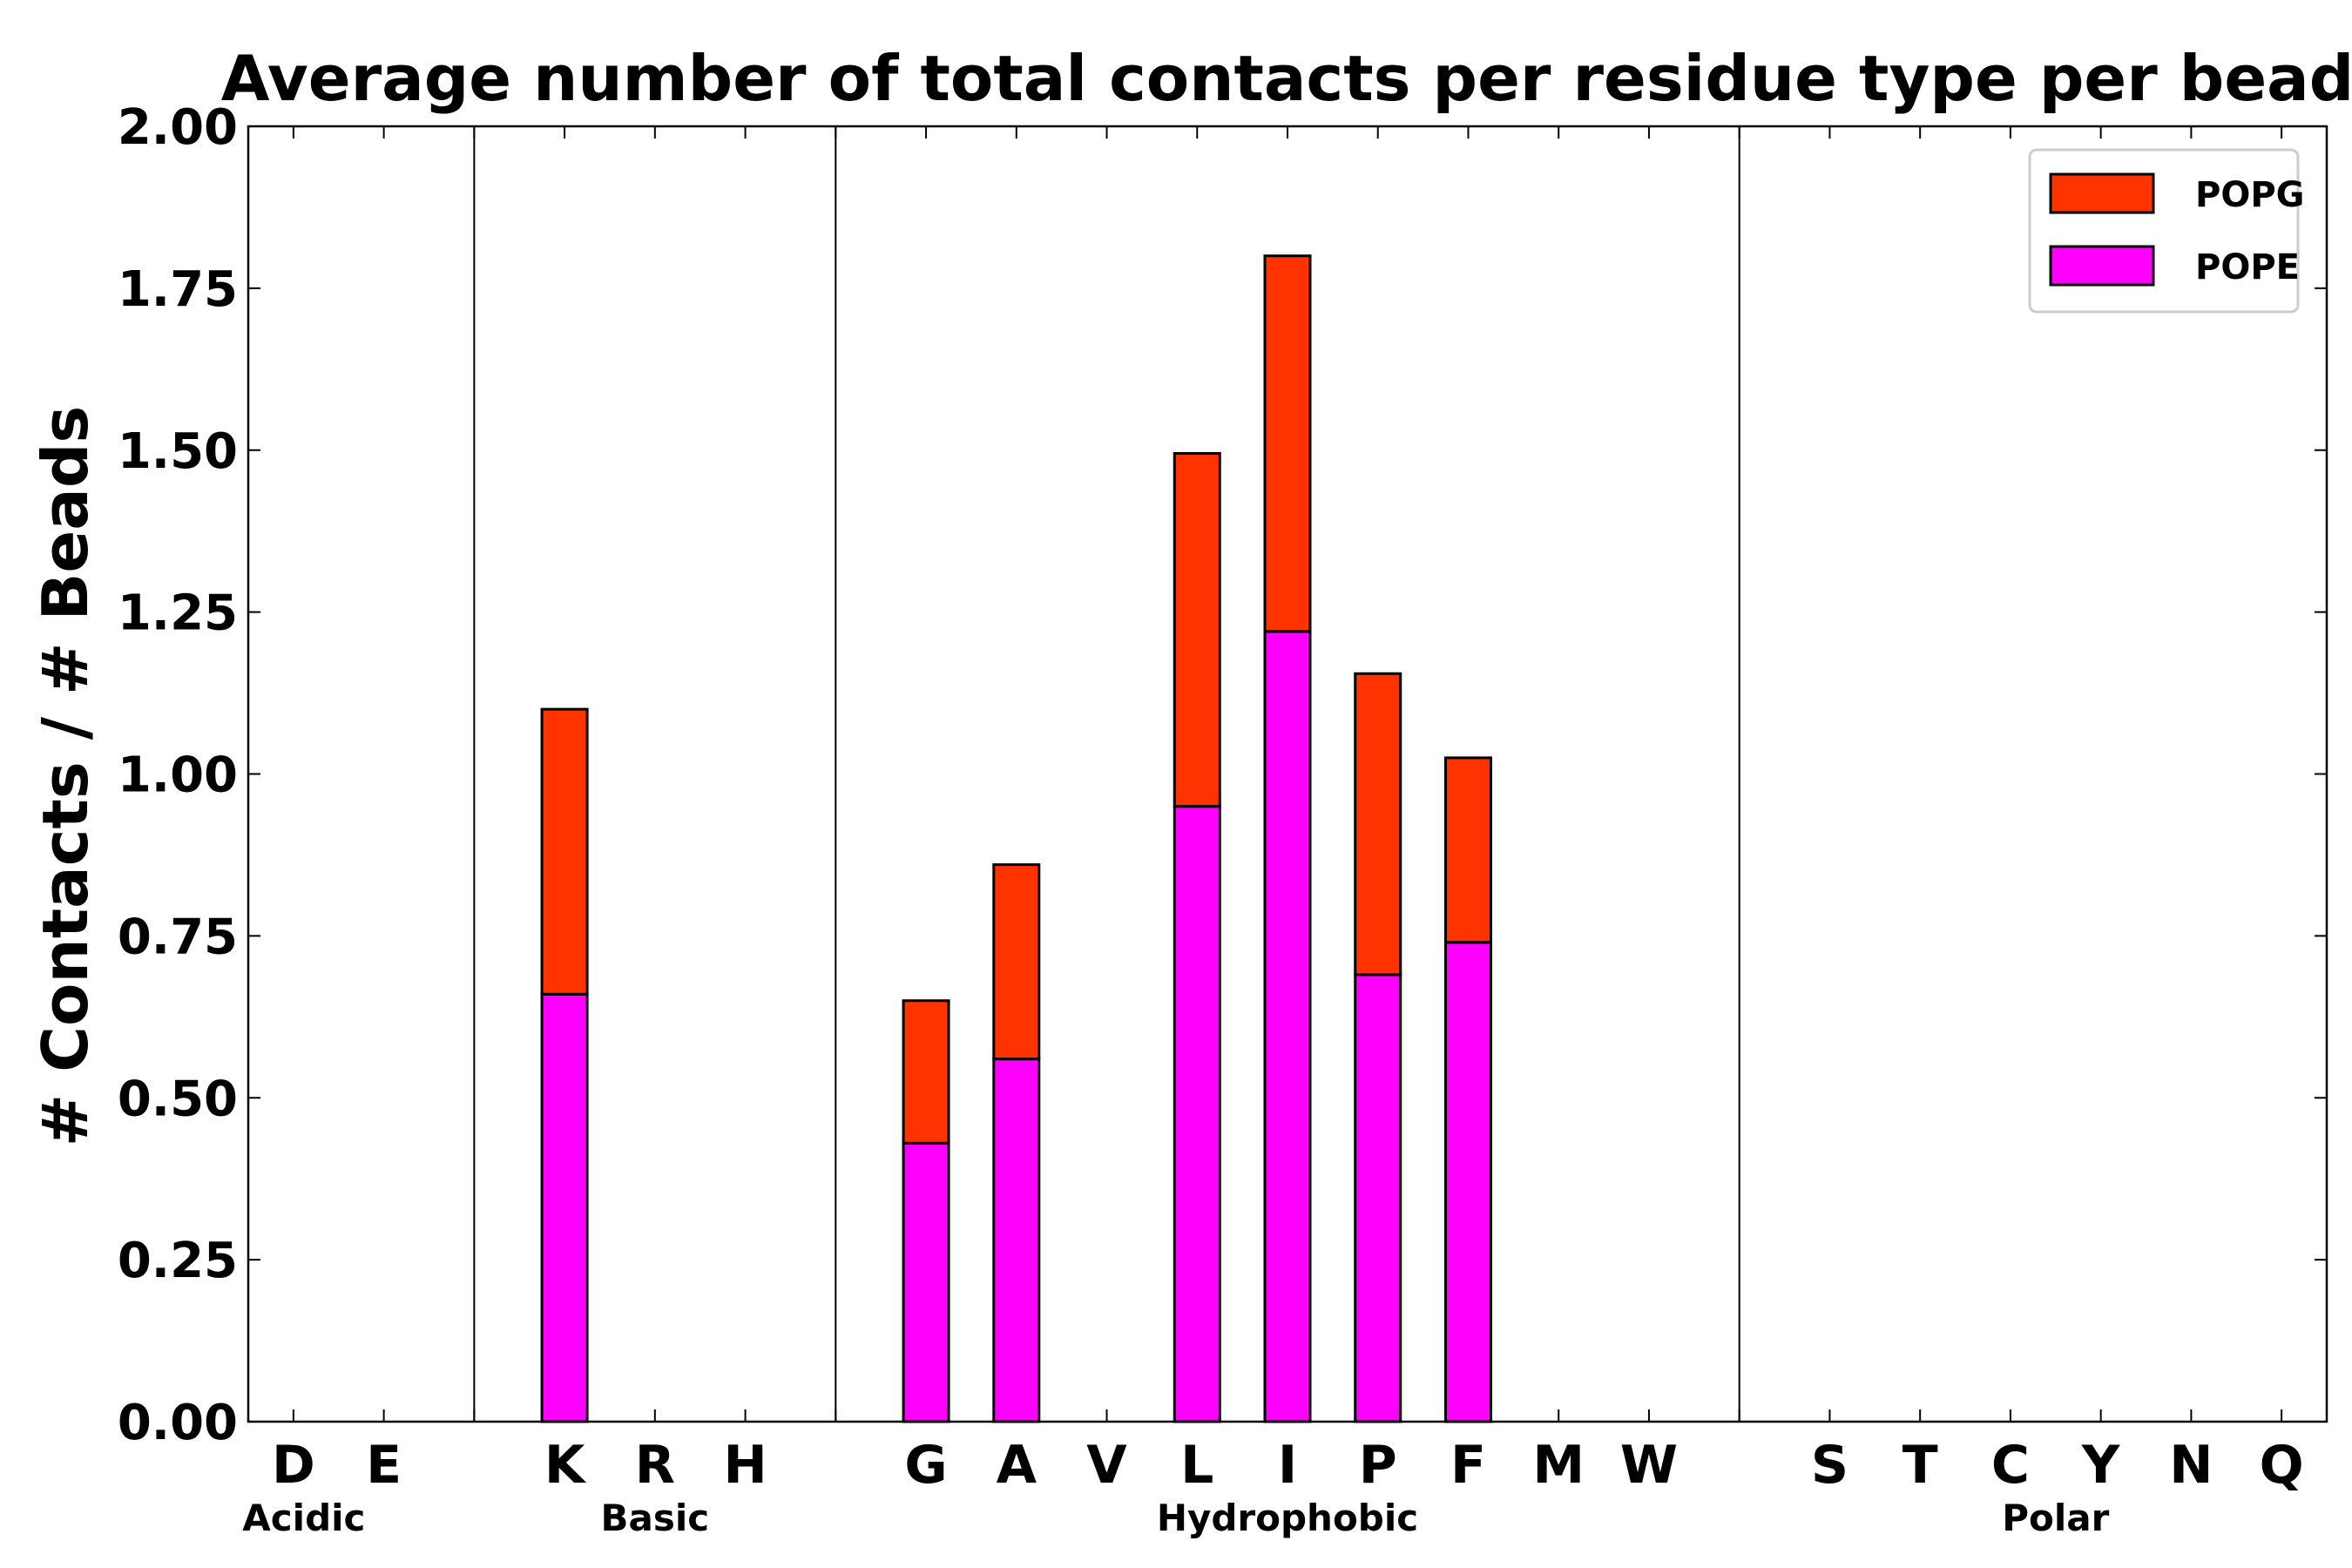  Describe the element at coordinates (2010, 1466) in the screenshot. I see `x-tick-label-C: C` at that location.